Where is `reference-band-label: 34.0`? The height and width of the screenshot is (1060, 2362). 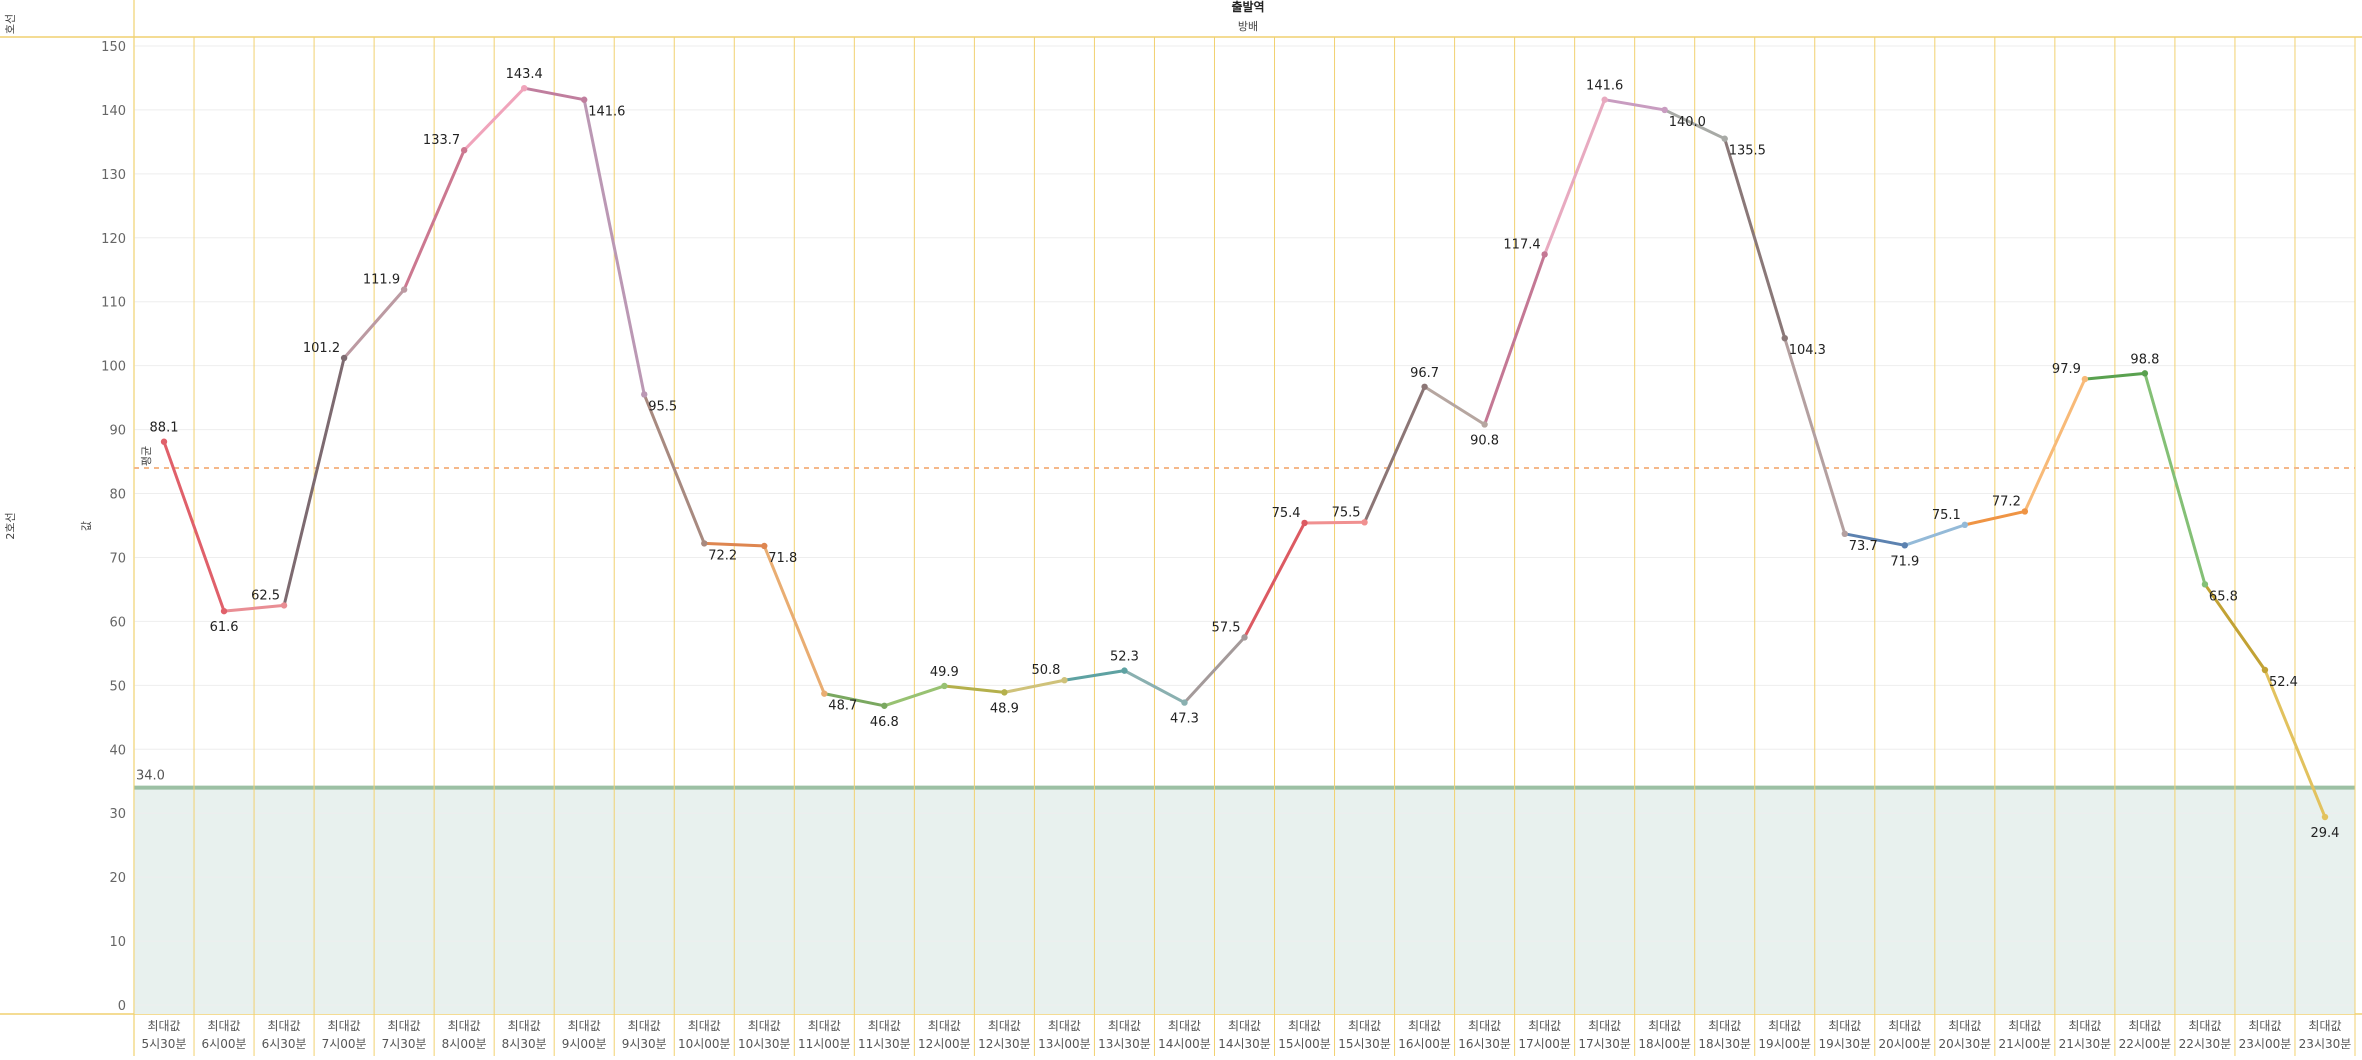
reference-band-label: 34.0 is located at coordinates (150, 776).